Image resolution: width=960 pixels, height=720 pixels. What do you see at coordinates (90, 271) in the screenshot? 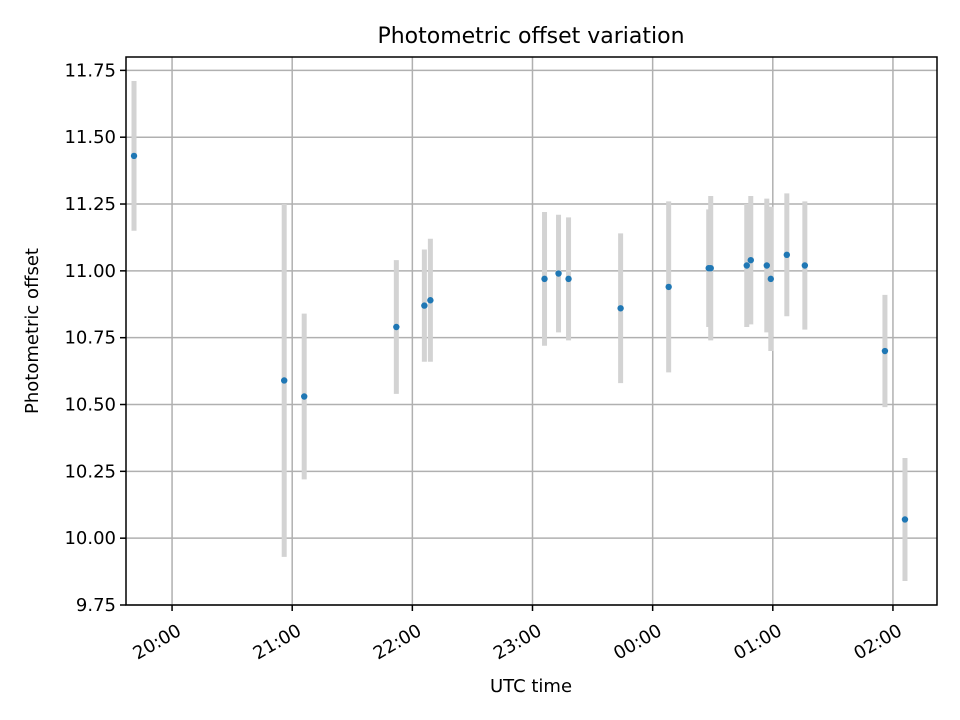
I see `y-tick-label: 11.00` at bounding box center [90, 271].